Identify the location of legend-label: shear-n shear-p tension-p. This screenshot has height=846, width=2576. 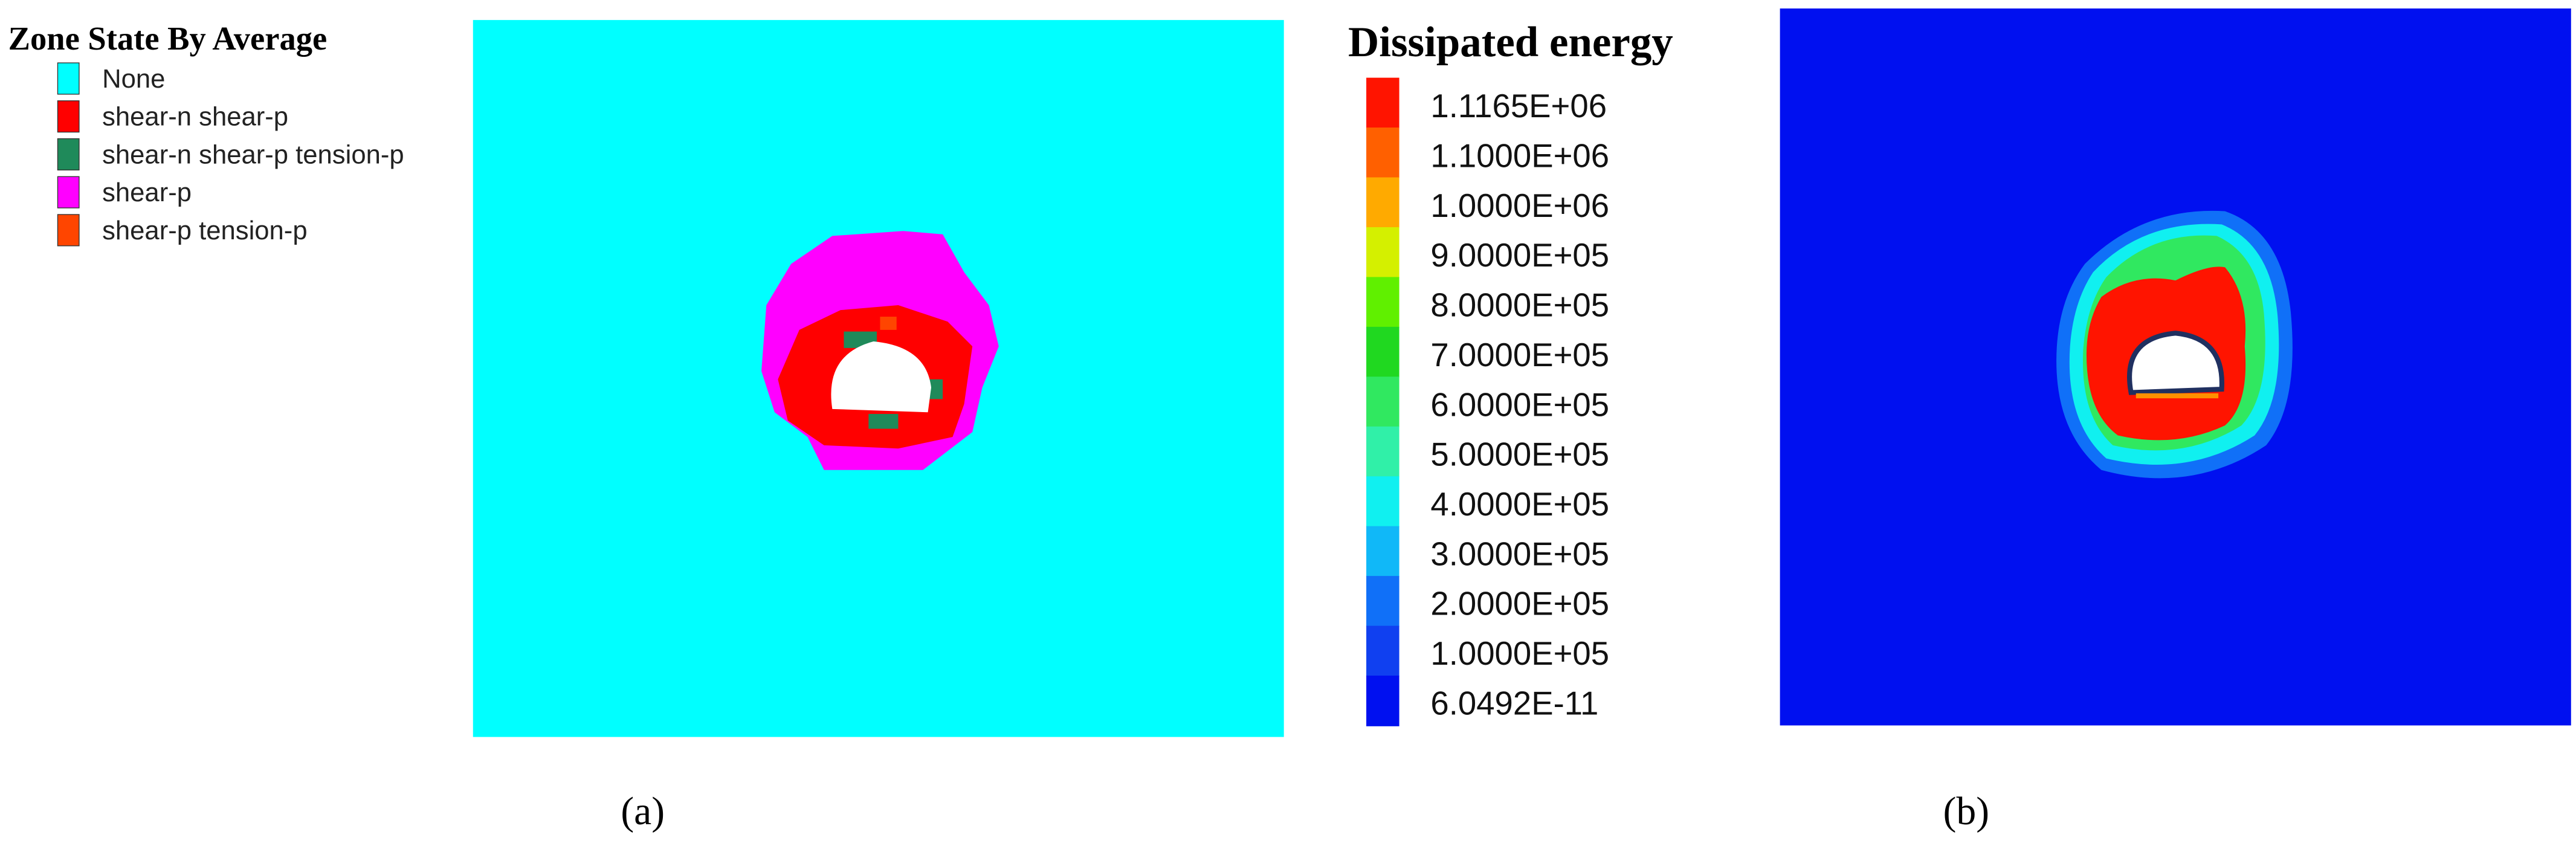
(253, 154).